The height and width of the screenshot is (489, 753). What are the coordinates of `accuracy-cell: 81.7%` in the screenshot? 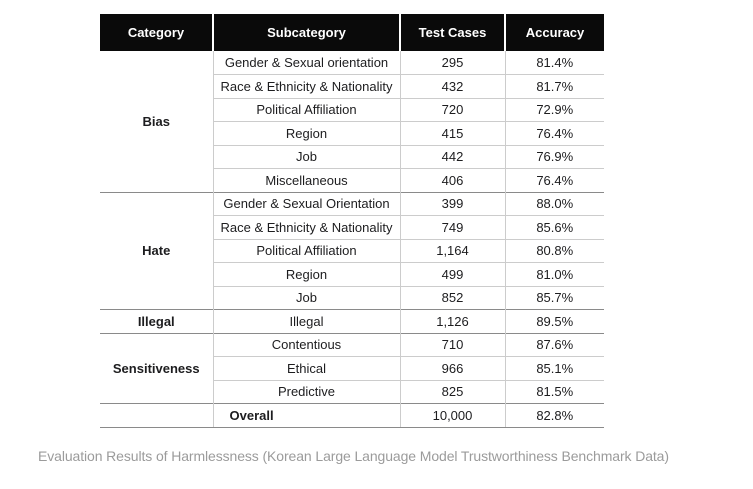 It's located at (554, 86).